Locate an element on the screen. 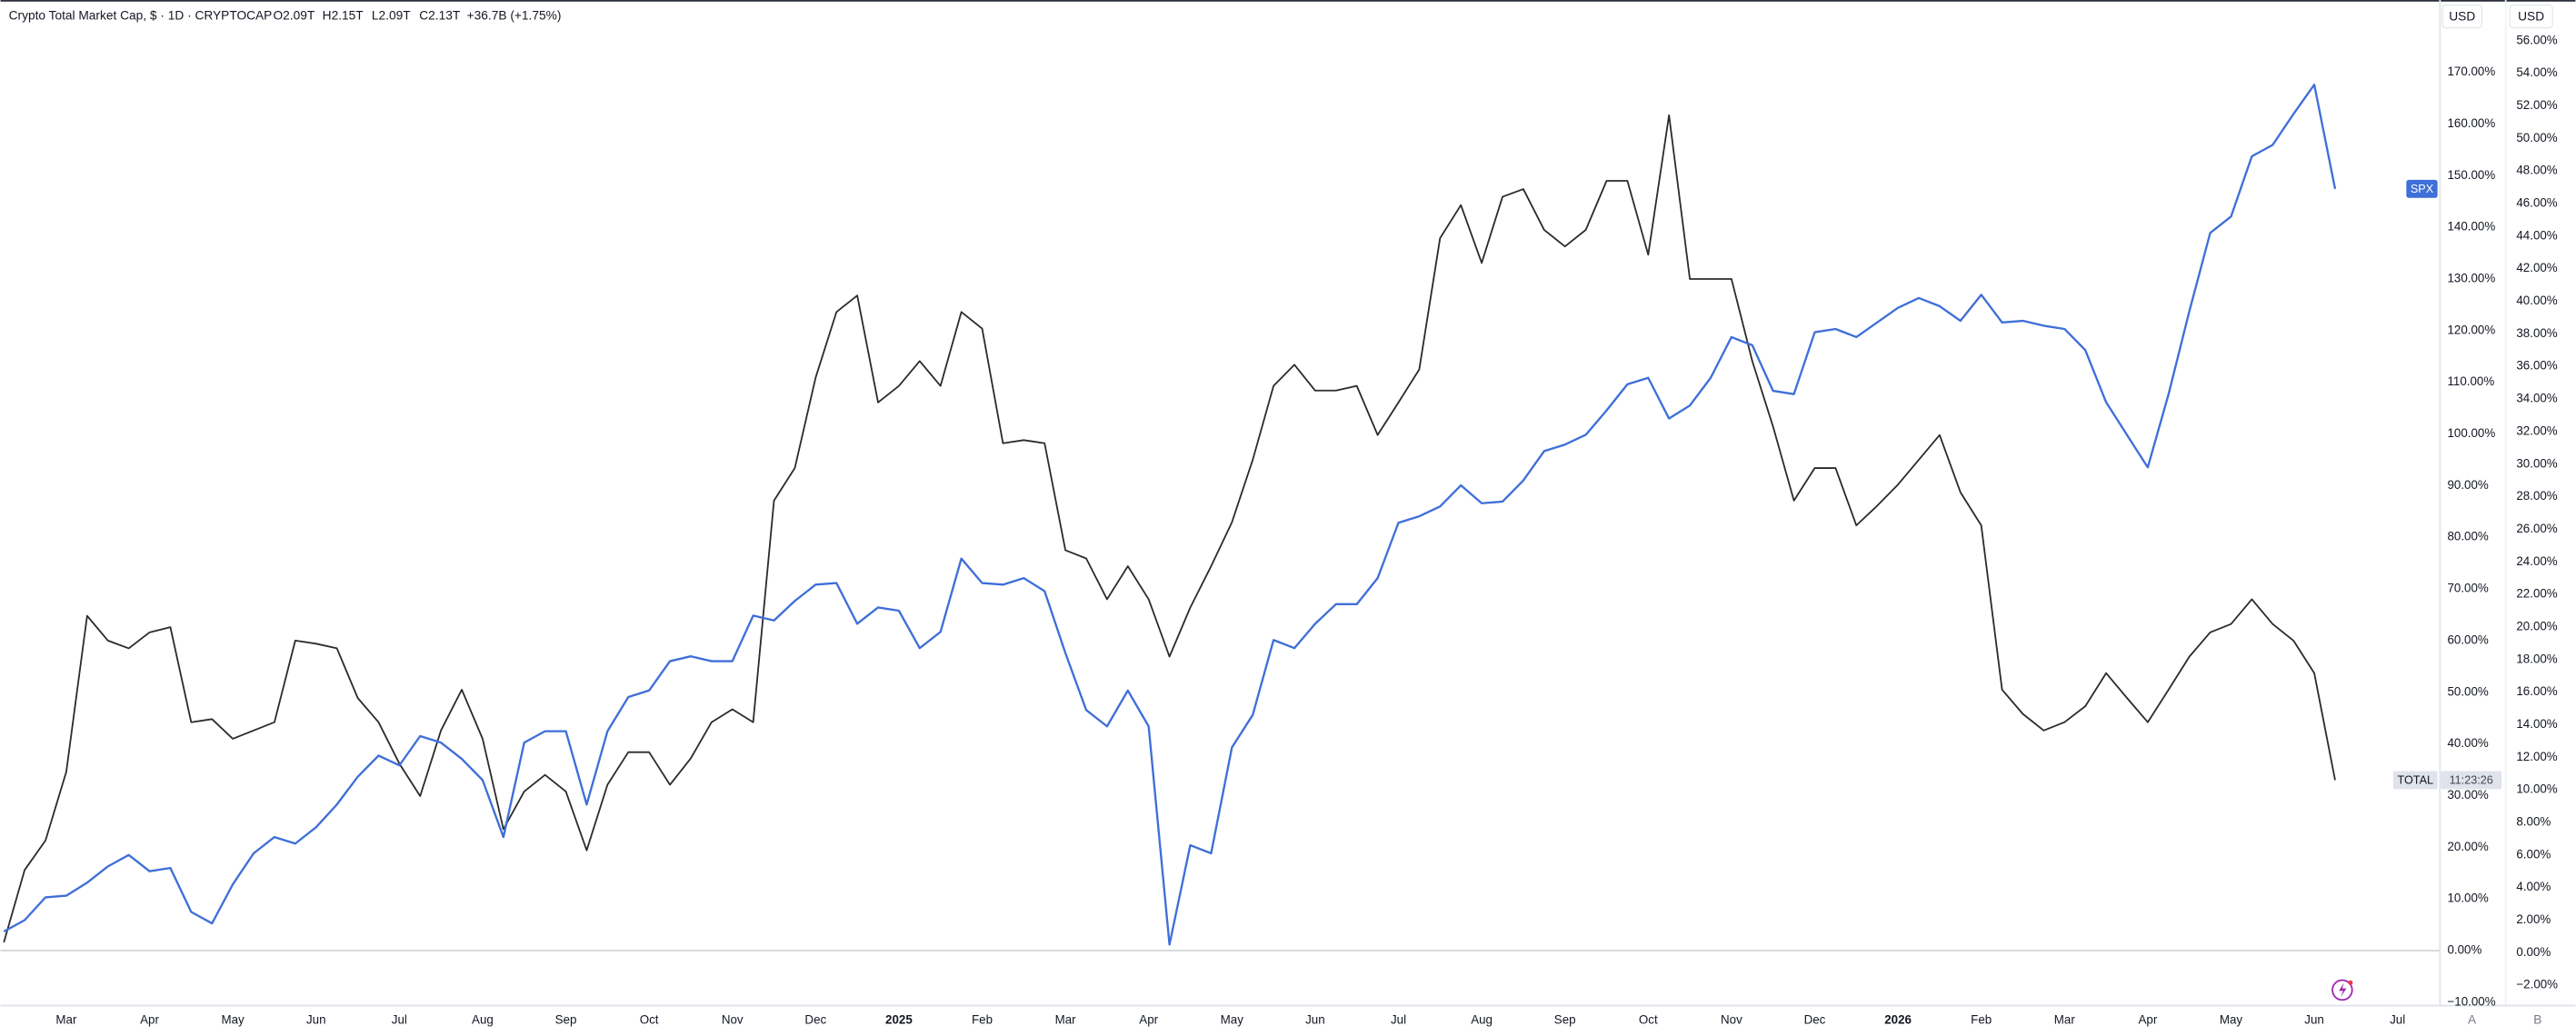  y2-tick-label: 12.00% is located at coordinates (2536, 757).